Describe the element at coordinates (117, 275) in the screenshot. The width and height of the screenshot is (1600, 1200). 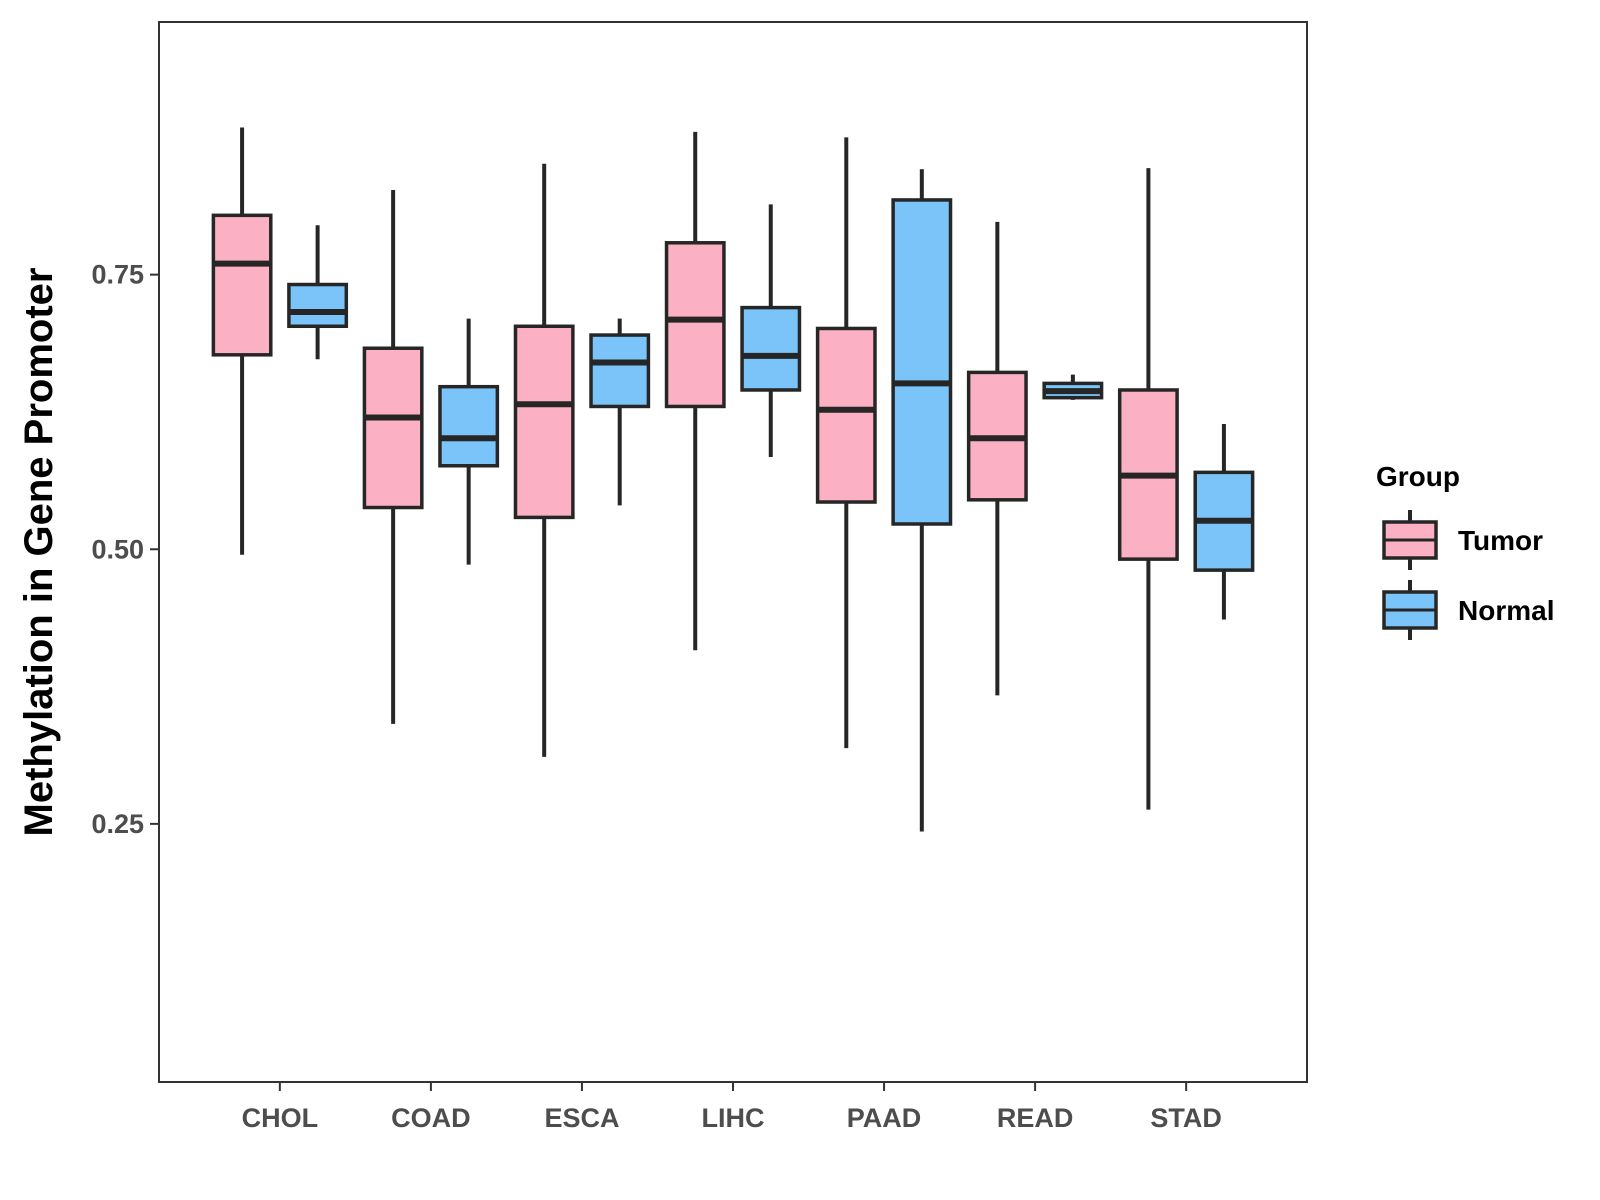
I see `y-tick-label: 0.75` at that location.